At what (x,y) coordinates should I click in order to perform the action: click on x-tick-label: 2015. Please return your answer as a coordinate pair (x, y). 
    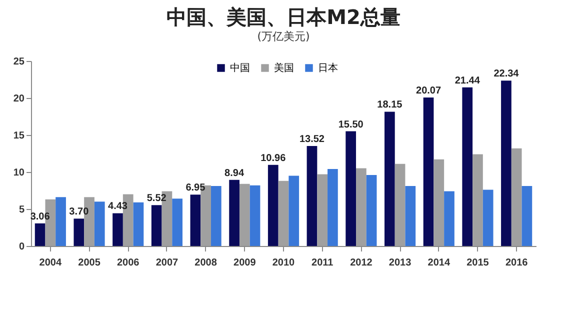
    Looking at the image, I should click on (478, 263).